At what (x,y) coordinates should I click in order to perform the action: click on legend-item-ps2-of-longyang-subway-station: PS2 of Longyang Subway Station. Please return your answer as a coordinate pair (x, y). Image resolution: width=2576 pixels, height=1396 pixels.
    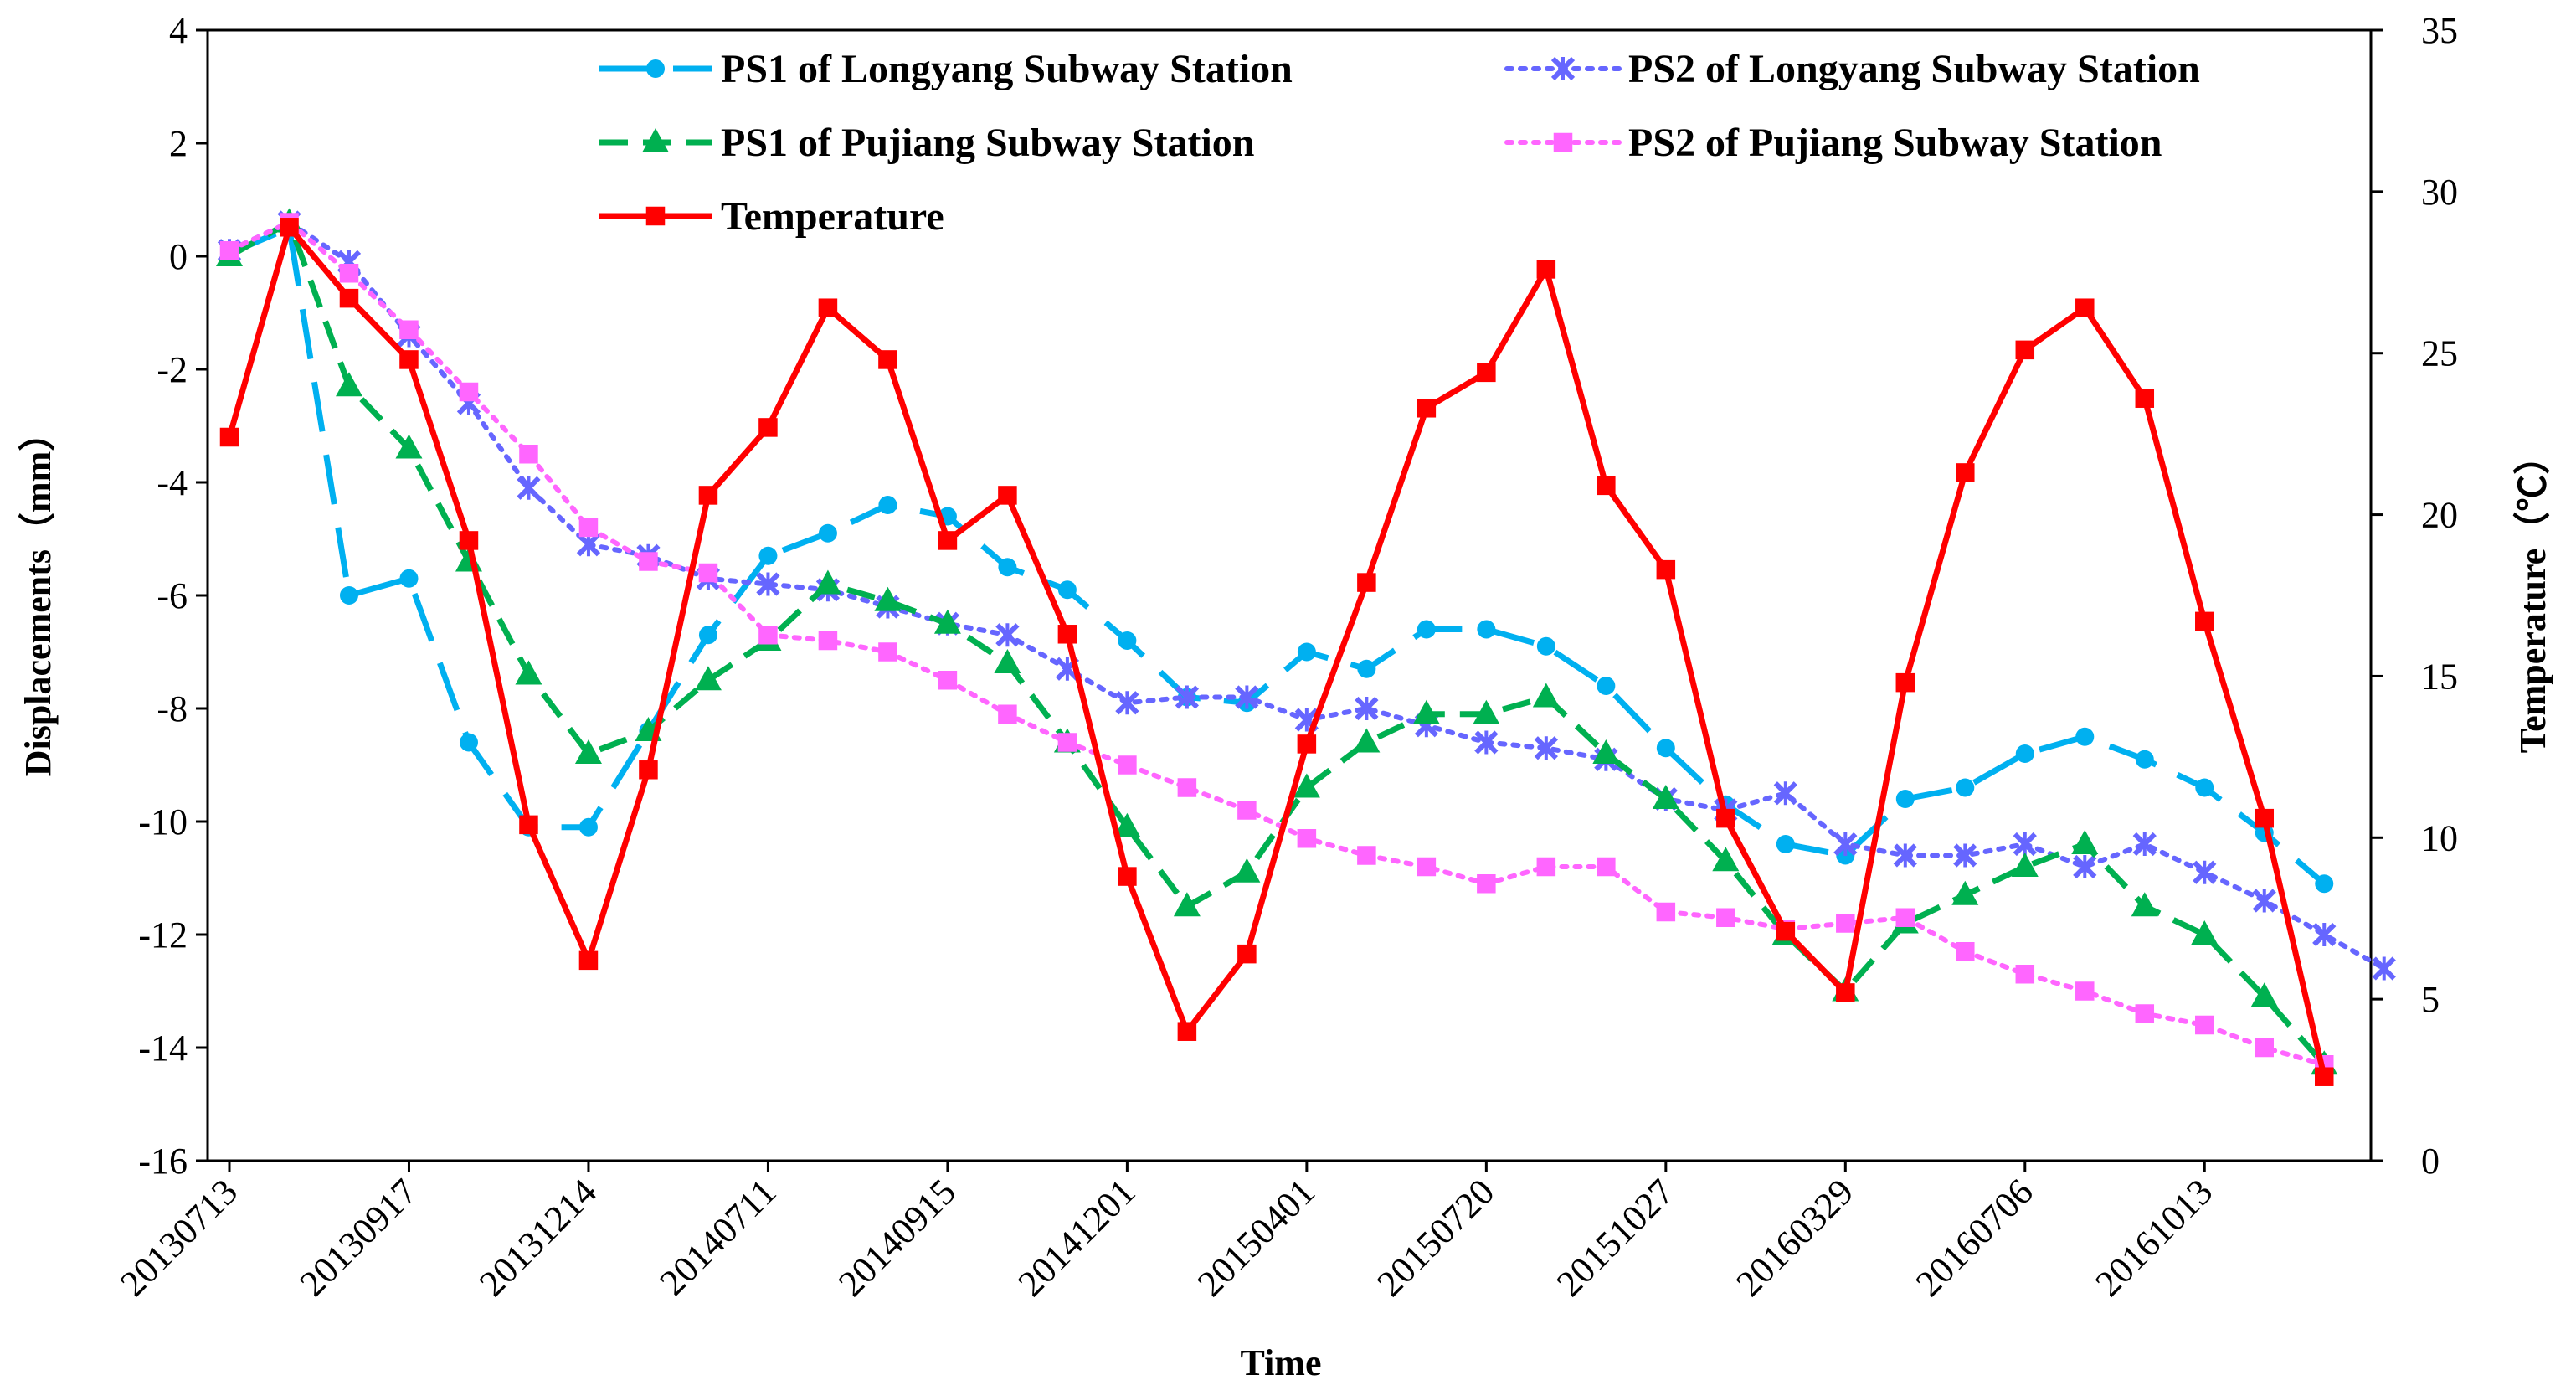
    Looking at the image, I should click on (1852, 69).